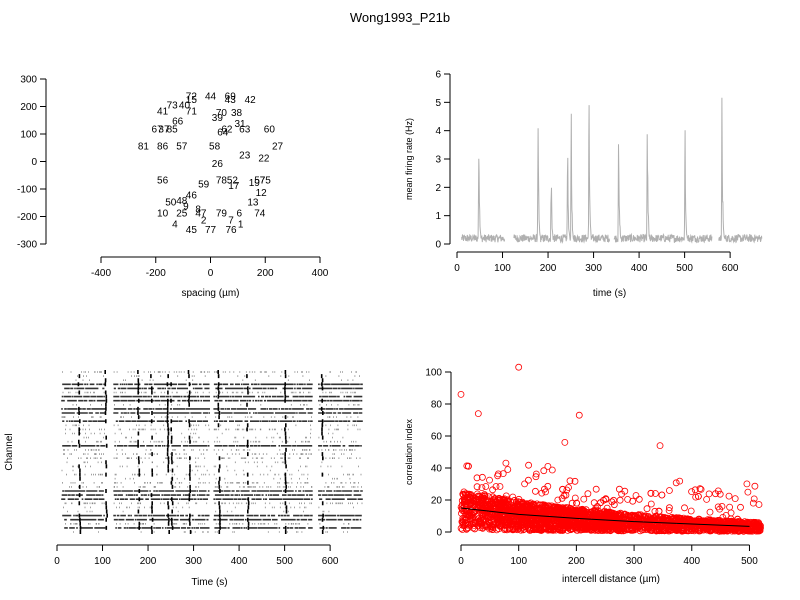 Image resolution: width=800 pixels, height=600 pixels. Describe the element at coordinates (192, 196) in the screenshot. I see `electrode-label: 46` at that location.